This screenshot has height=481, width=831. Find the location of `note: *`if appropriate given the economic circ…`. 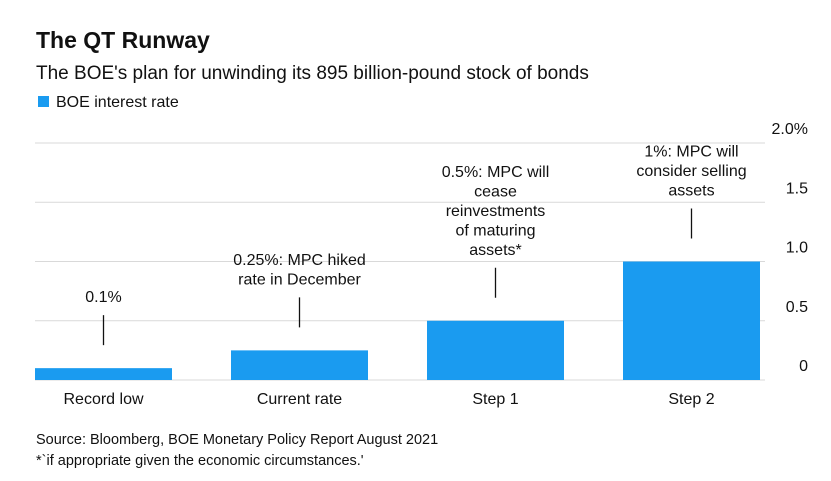

note: *`if appropriate given the economic circ… is located at coordinates (200, 461).